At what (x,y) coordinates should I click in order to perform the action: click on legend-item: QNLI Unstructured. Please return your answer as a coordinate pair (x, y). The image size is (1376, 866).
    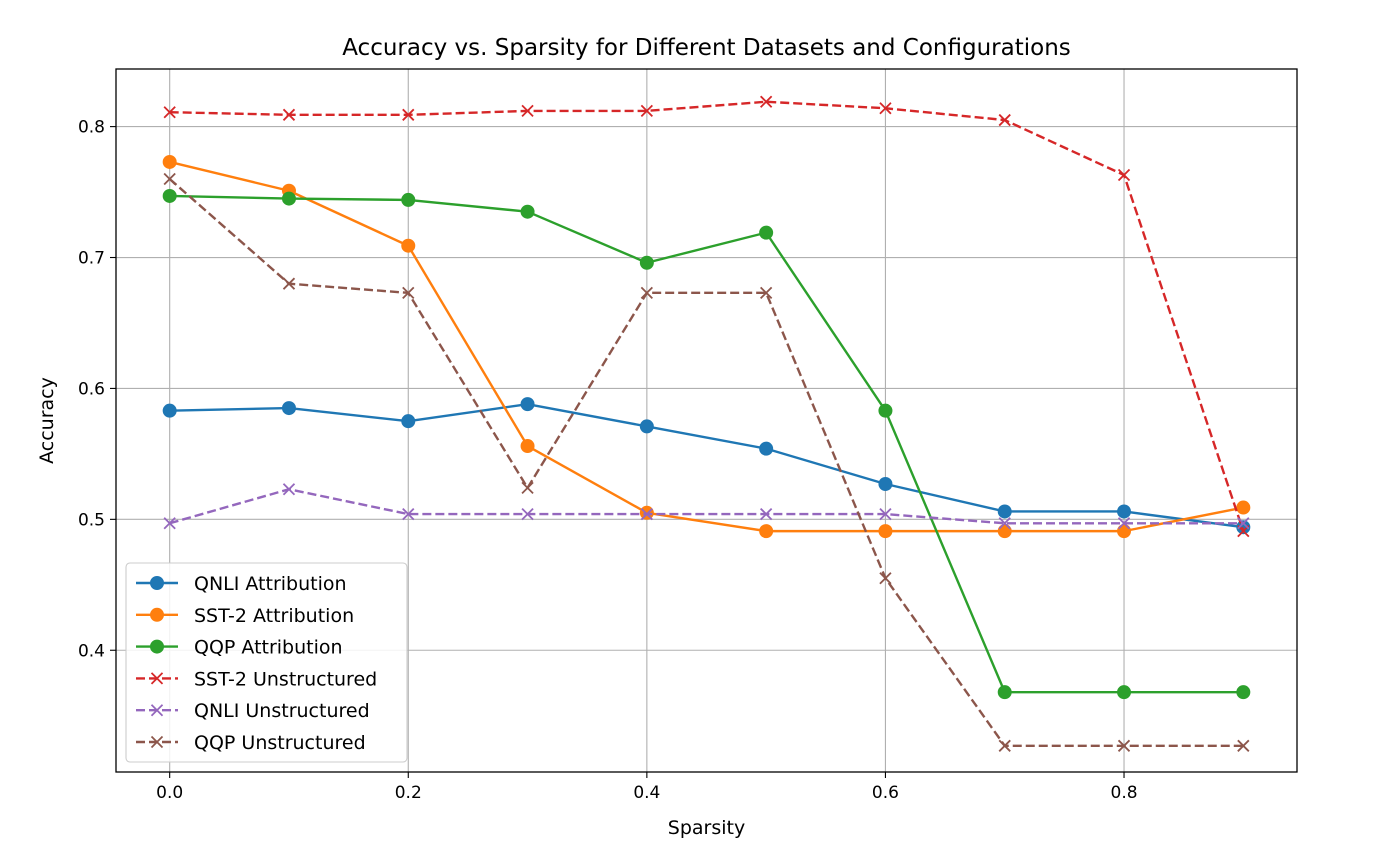
    Looking at the image, I should click on (253, 711).